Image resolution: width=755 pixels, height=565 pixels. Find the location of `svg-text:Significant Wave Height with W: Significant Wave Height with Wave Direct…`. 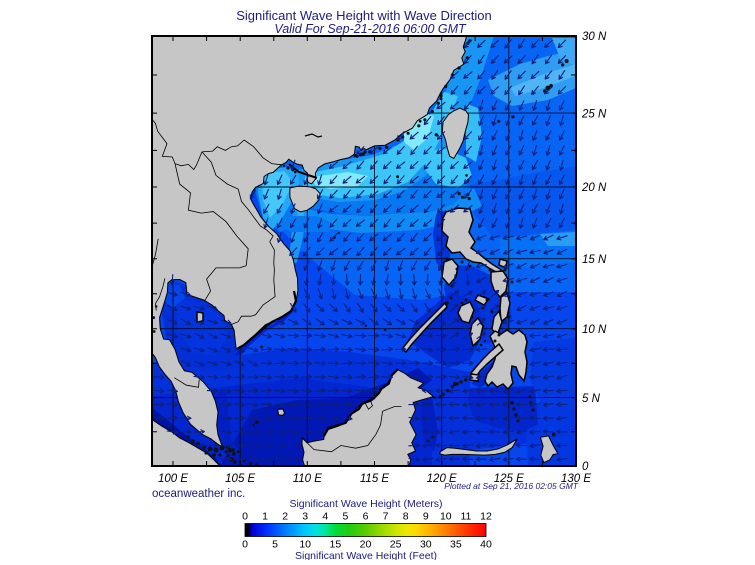

svg-text:Significant Wave Height with W: Significant Wave Height with Wave Direct… is located at coordinates (364, 15).